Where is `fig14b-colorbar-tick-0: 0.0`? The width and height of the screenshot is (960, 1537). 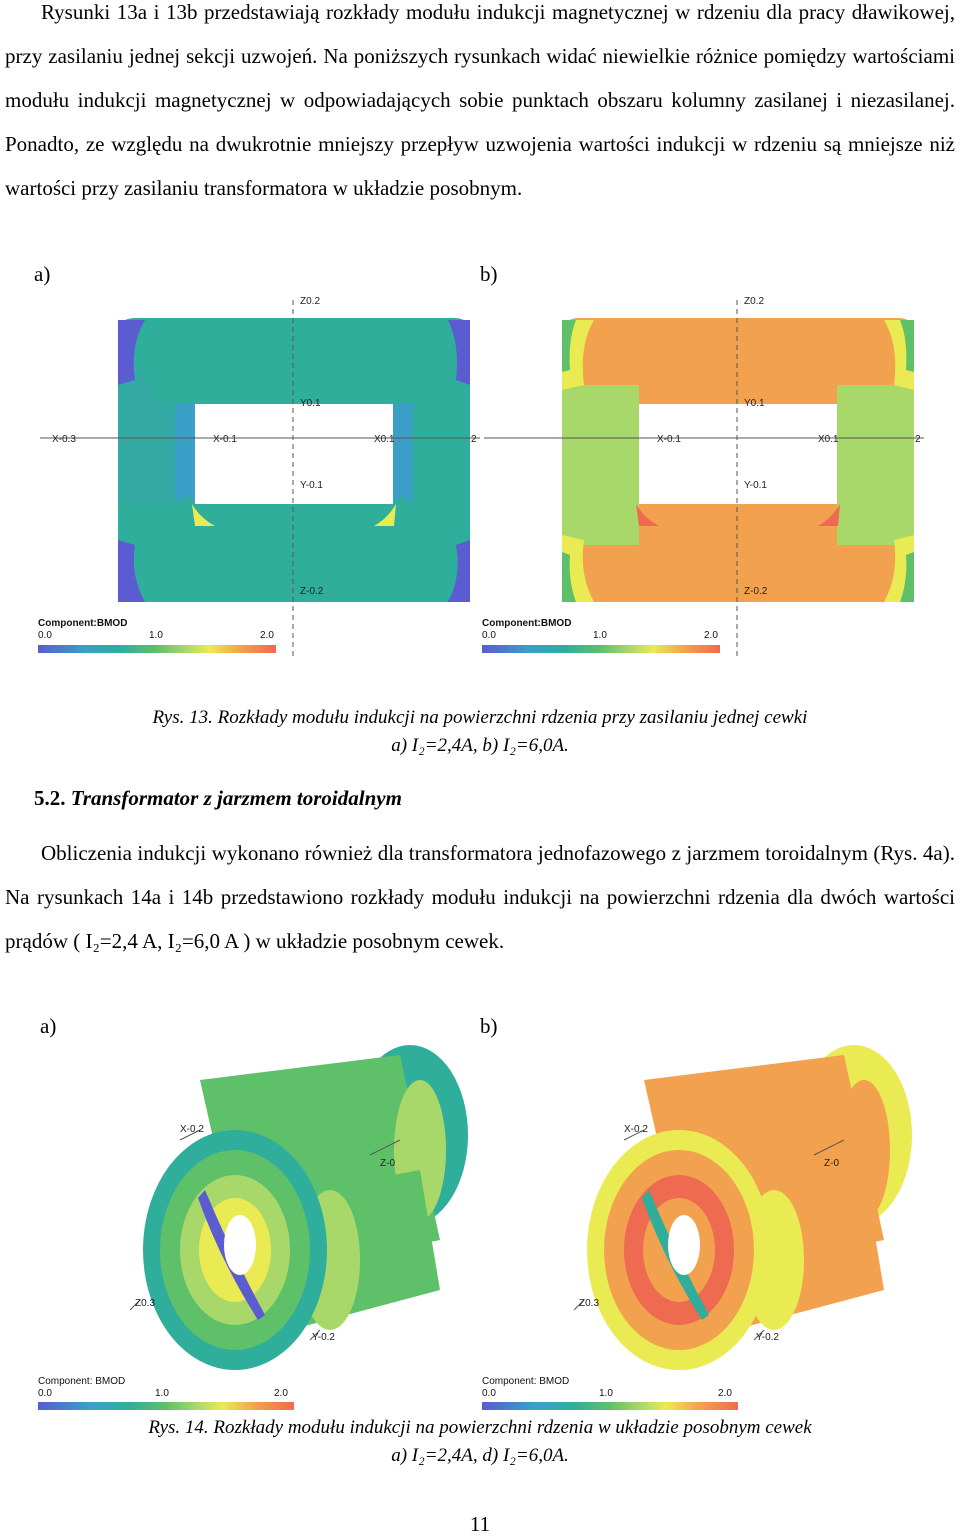
fig14b-colorbar-tick-0: 0.0 is located at coordinates (489, 1393).